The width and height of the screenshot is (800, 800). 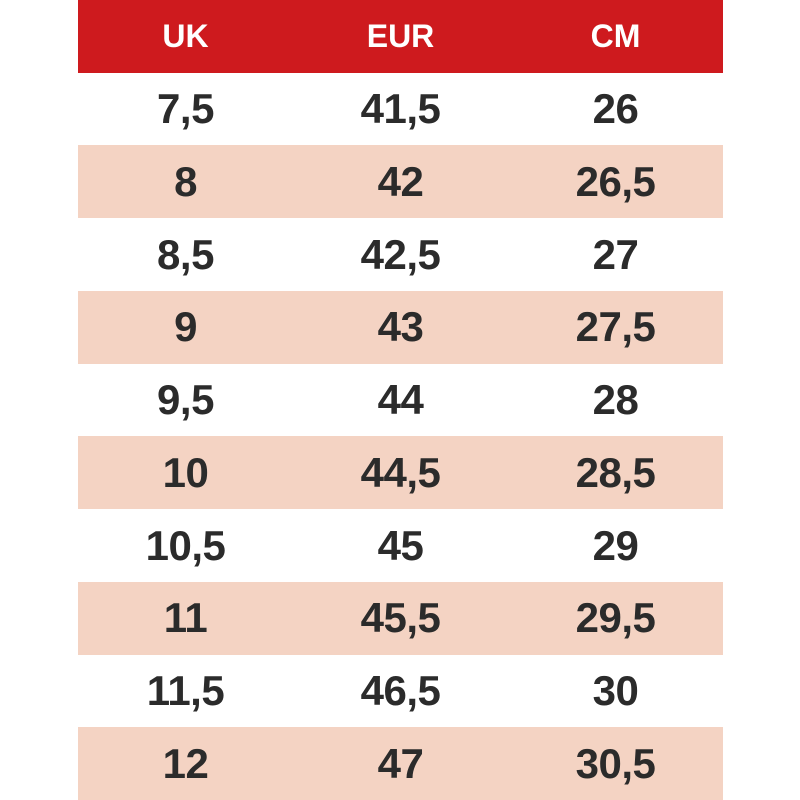 I want to click on table-row: 9,5 44 28, so click(x=400, y=400).